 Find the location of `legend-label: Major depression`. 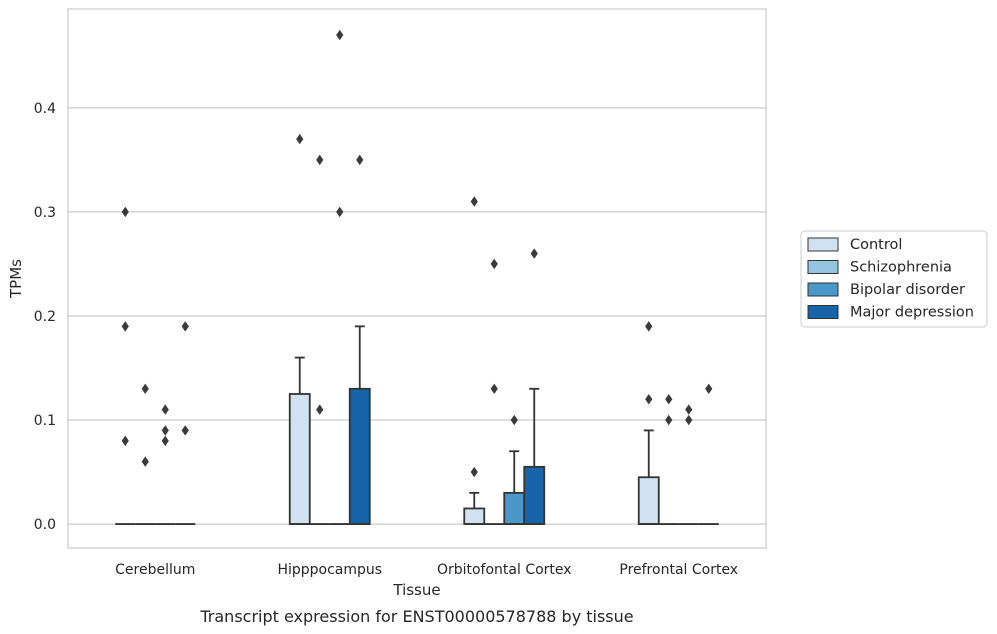

legend-label: Major depression is located at coordinates (912, 313).